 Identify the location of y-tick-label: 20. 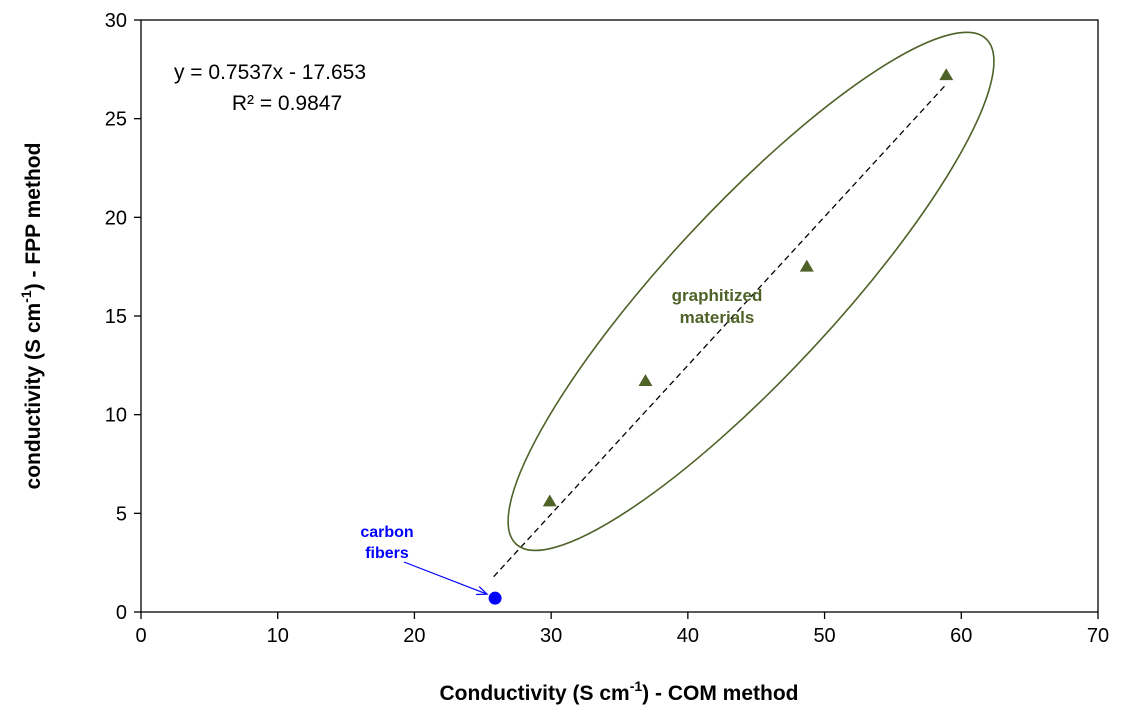
(116, 218).